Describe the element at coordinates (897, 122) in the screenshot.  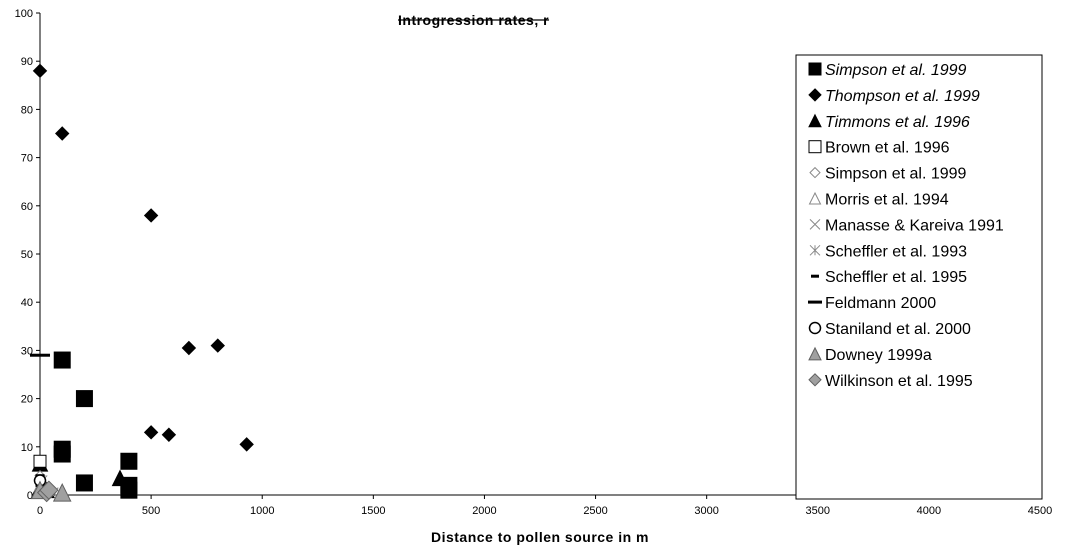
I see `legend-label: Timmons et al. 1996` at that location.